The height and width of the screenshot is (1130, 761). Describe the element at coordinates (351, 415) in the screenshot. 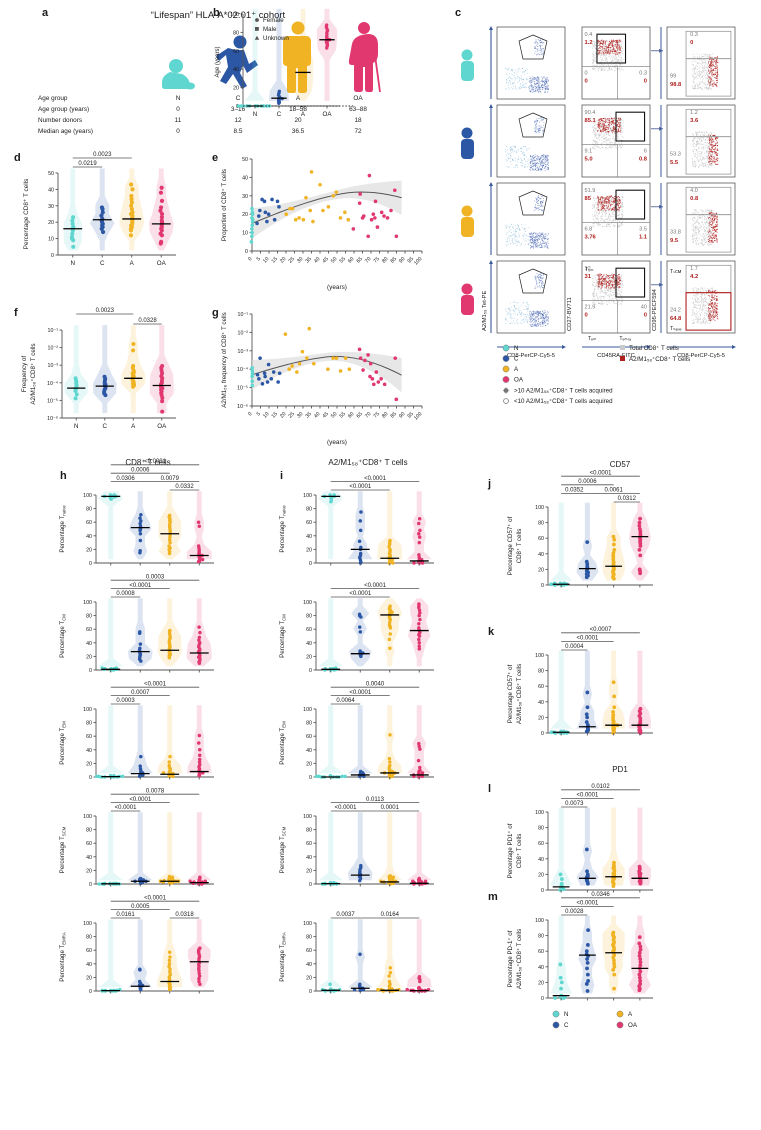

I see `x-tick-label: 60` at that location.